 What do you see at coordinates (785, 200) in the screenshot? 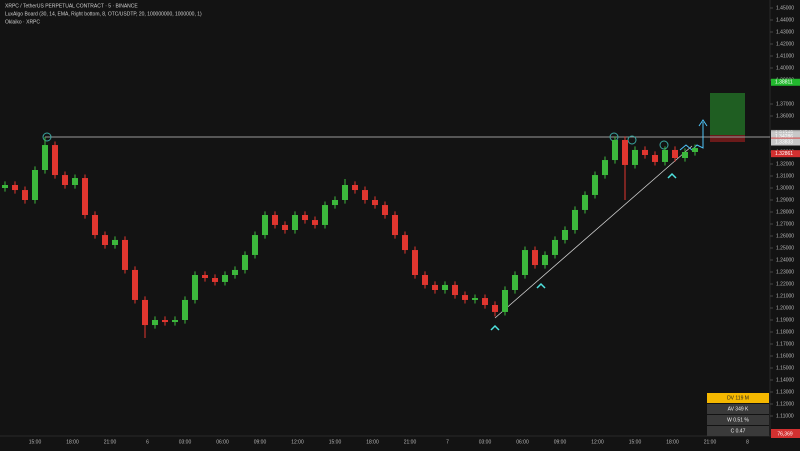
I see `y-tick-label: 1.29000` at bounding box center [785, 200].